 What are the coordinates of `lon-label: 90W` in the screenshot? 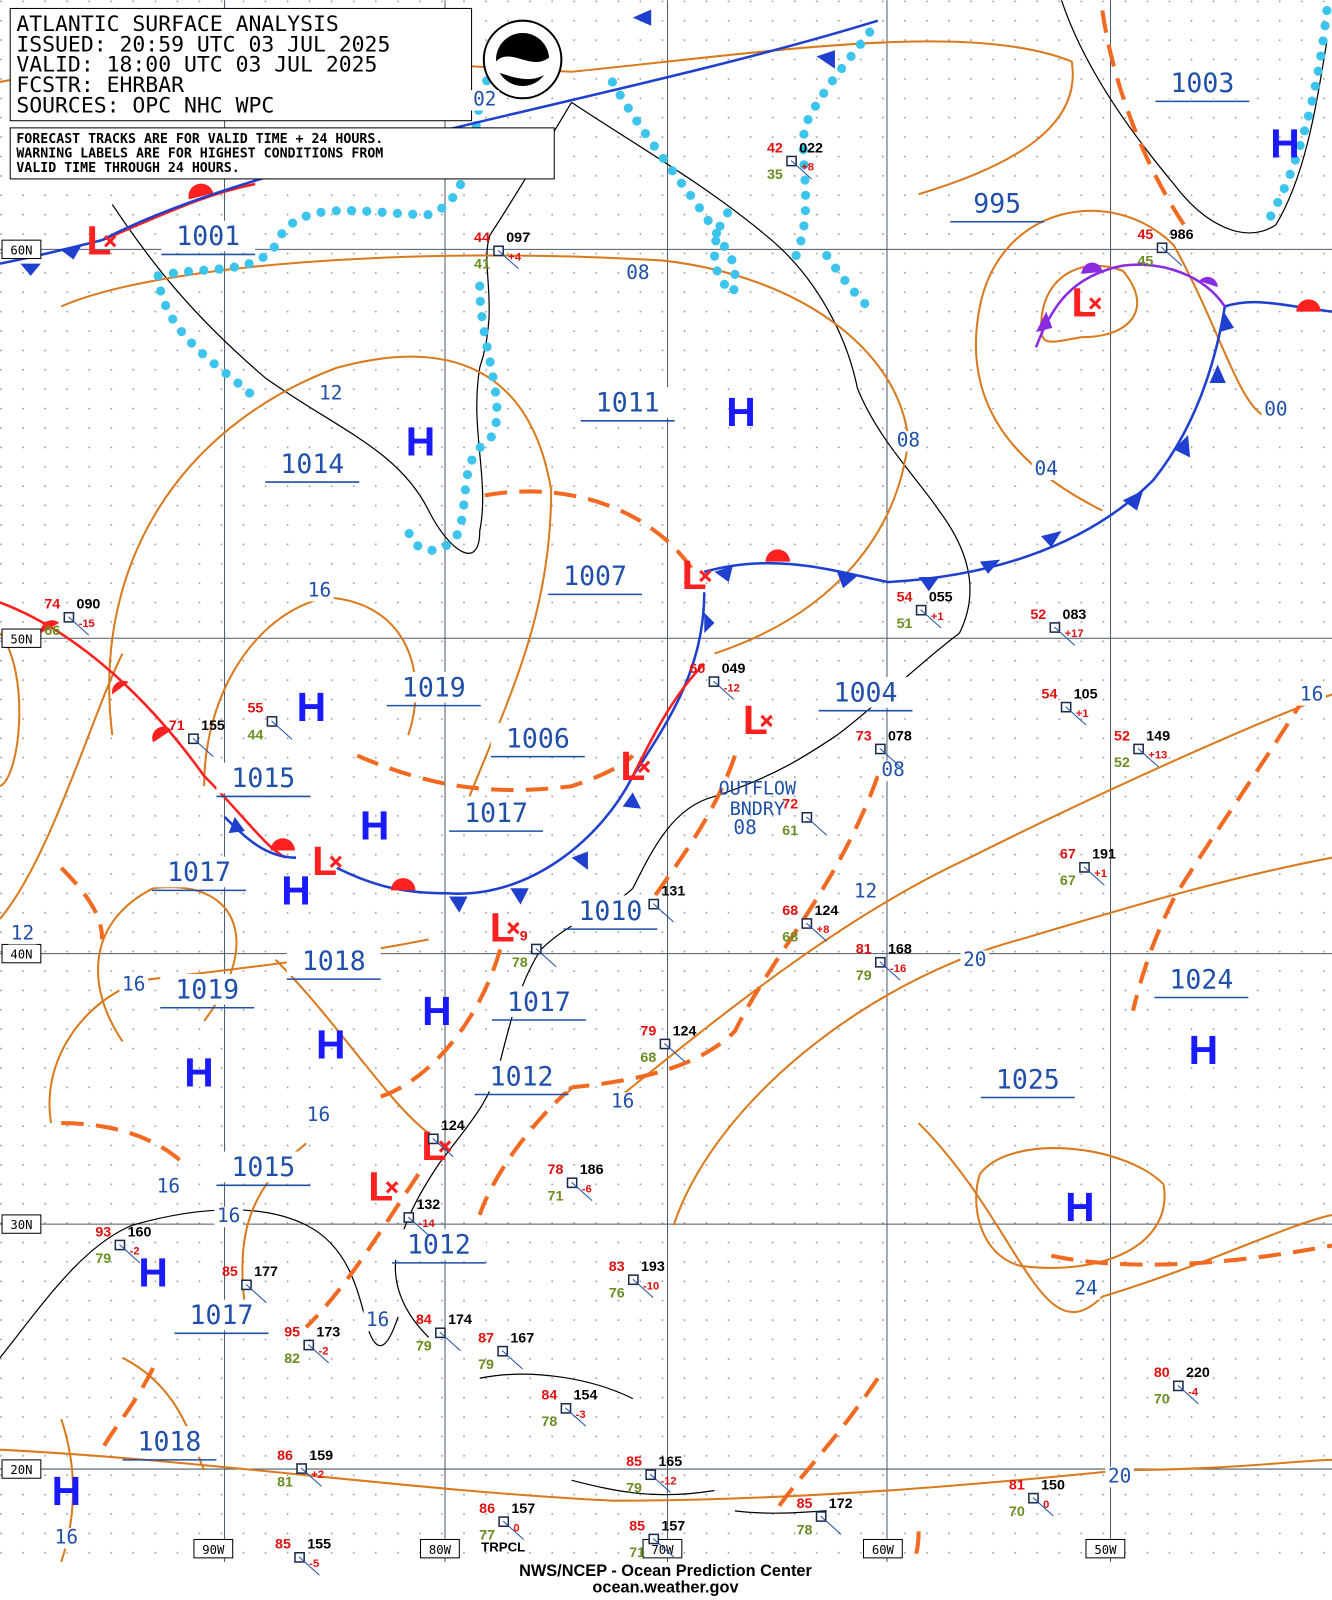 It's located at (213, 1550).